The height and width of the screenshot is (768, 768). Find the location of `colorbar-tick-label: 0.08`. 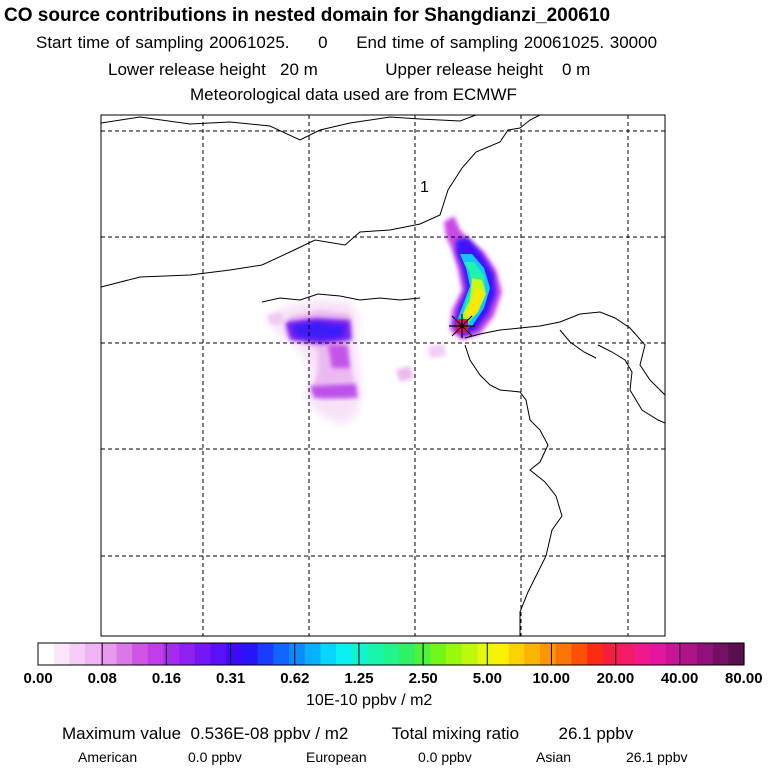

colorbar-tick-label: 0.08 is located at coordinates (102, 678).